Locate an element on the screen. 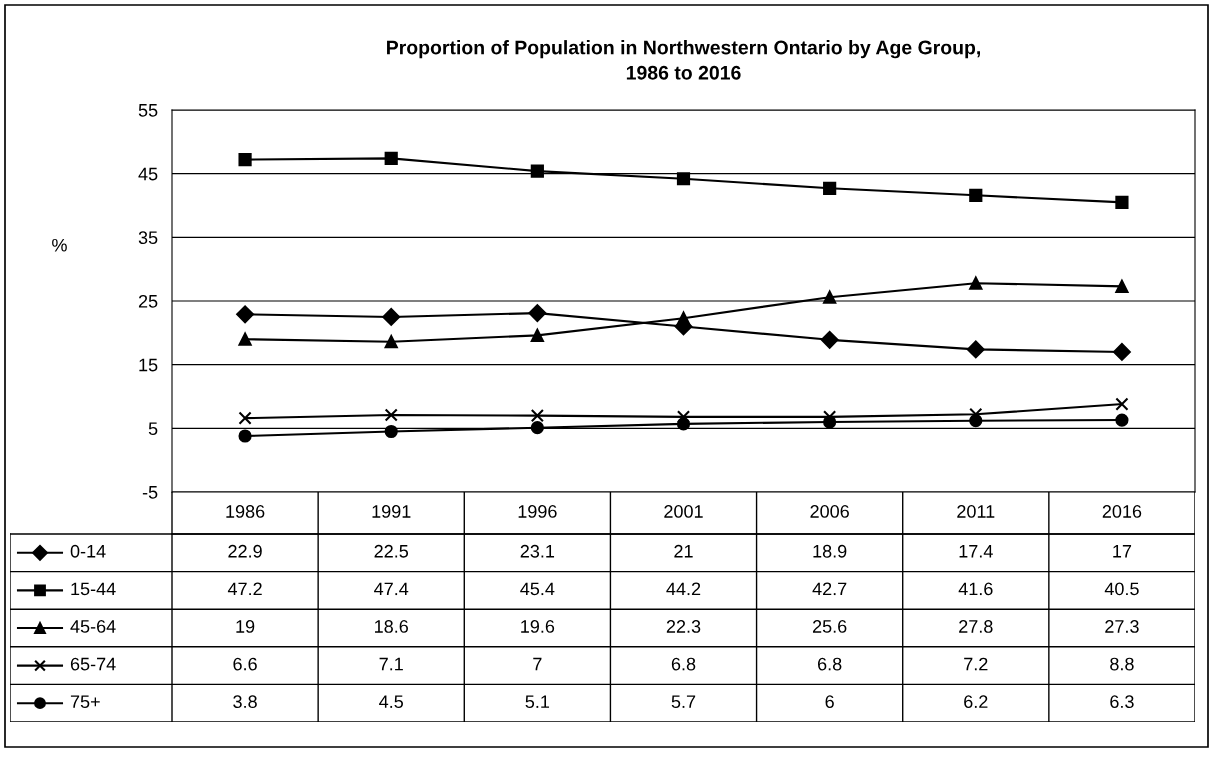  data-label: 18.6 is located at coordinates (391, 626).